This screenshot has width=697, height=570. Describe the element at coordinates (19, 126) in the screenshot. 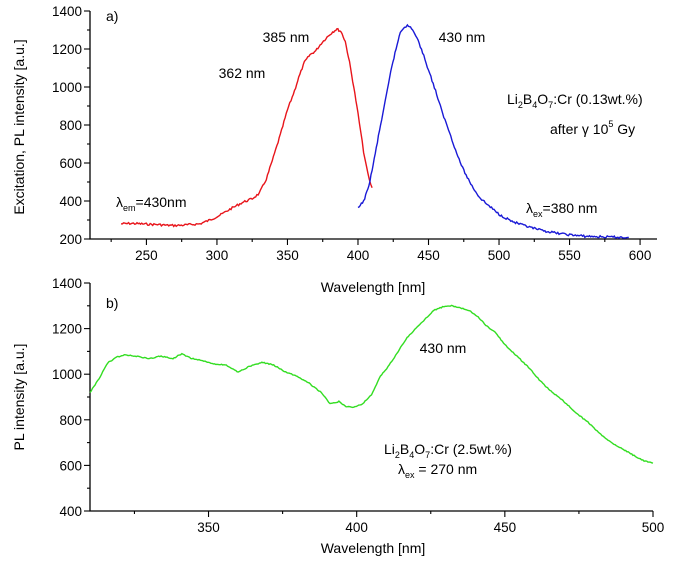

I see `panel-a-y-axis-label: Excitation, PL intensity [a.u.]` at that location.